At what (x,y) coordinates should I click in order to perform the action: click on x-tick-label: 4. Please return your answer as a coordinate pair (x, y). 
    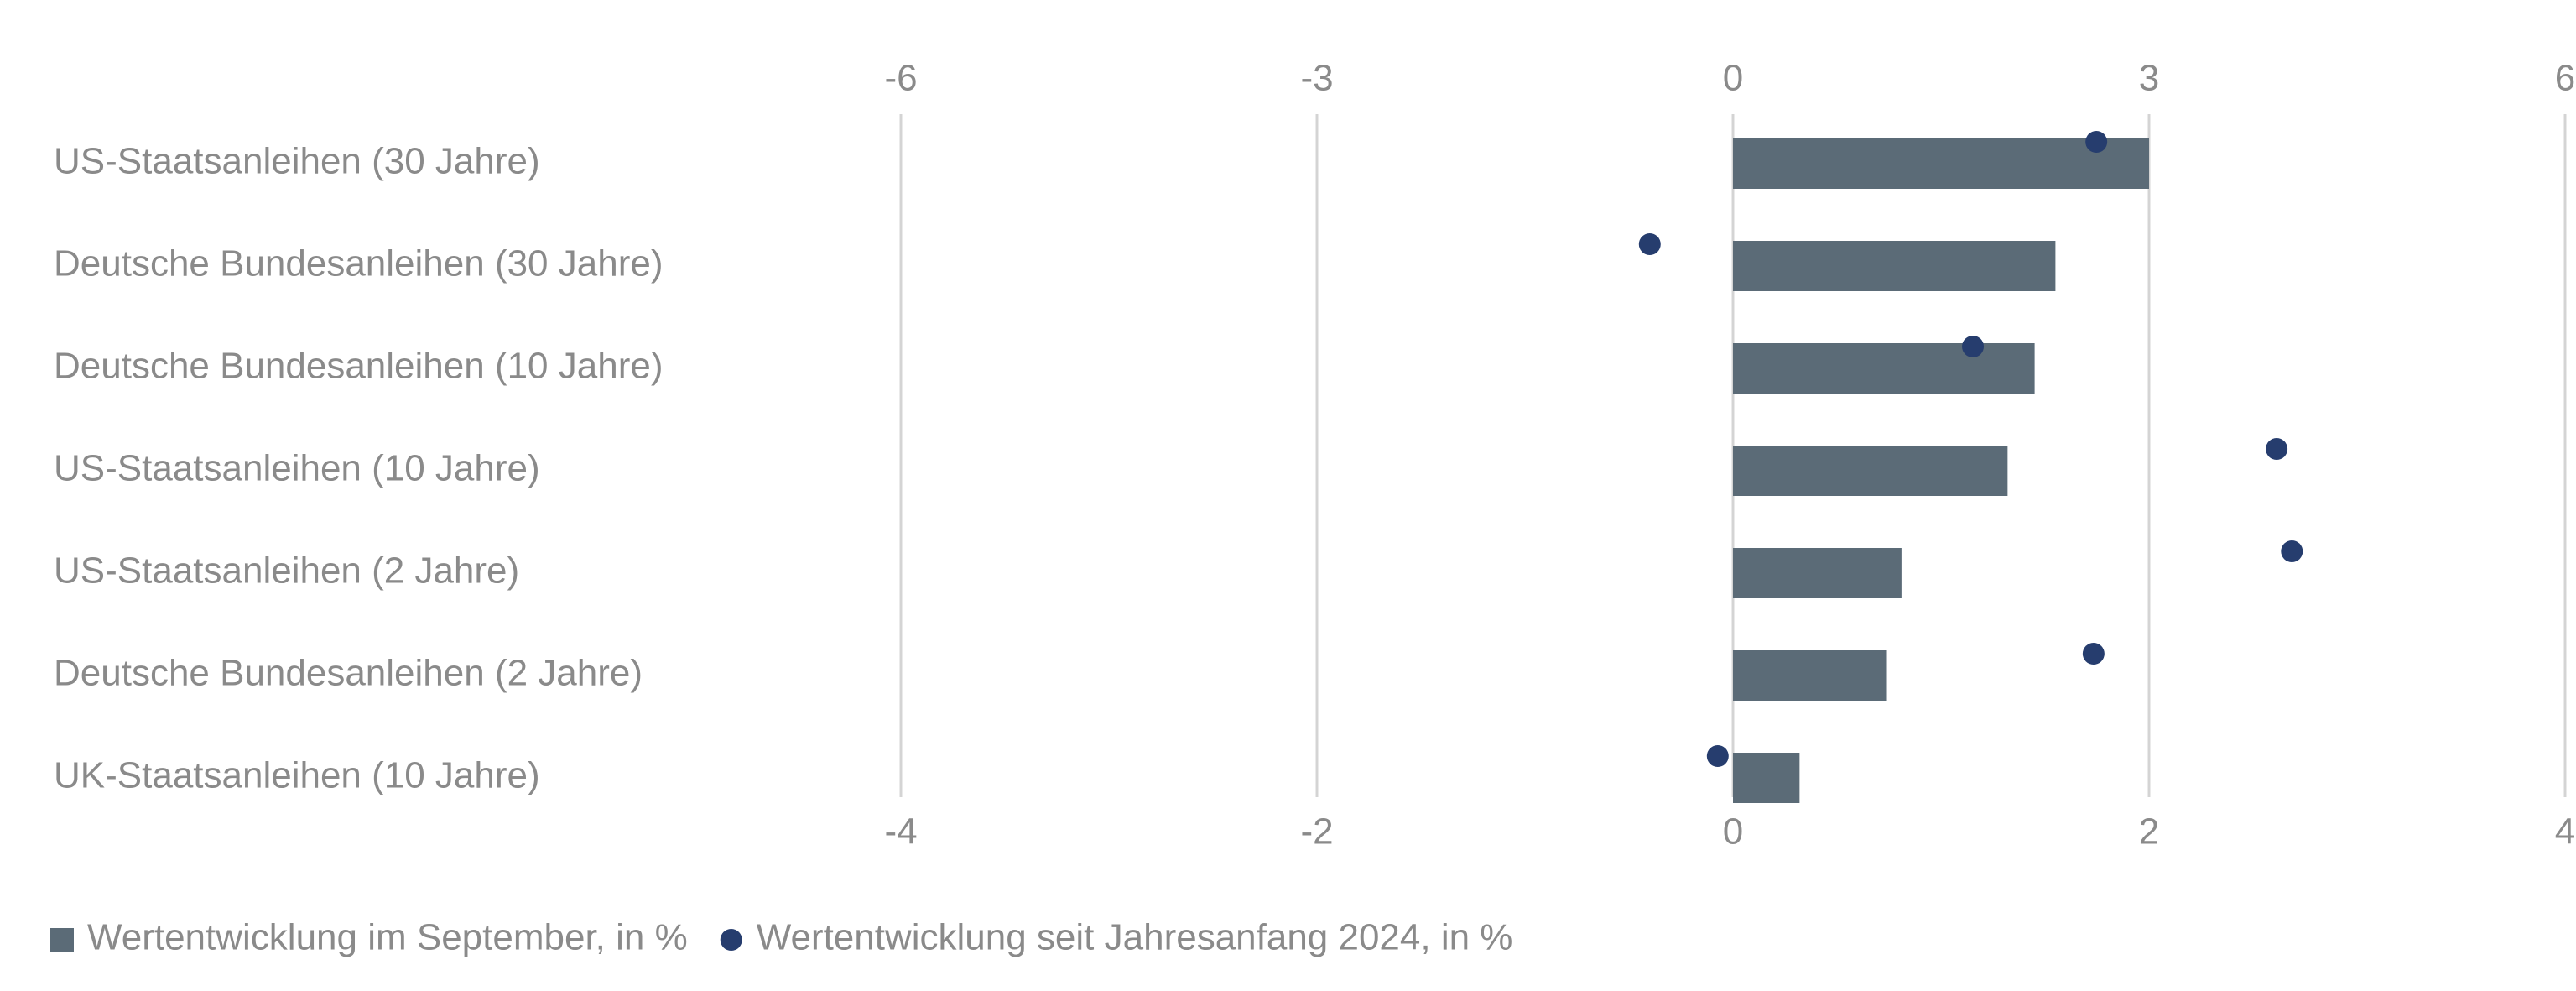
    Looking at the image, I should click on (2565, 832).